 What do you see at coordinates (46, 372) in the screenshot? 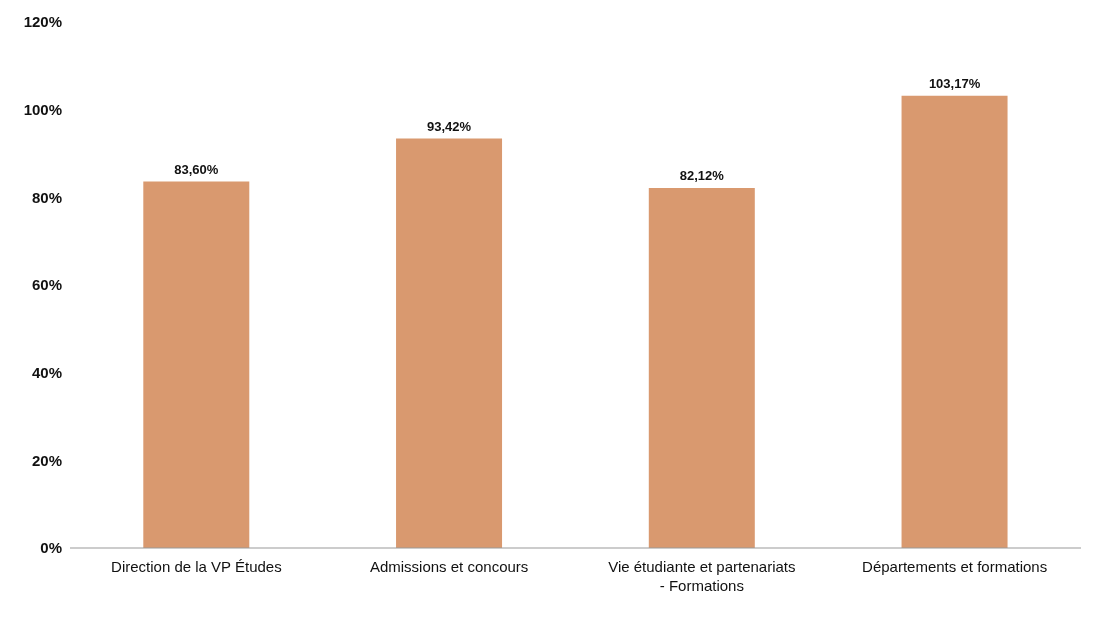
I see `y-tick-label: 40%` at bounding box center [46, 372].